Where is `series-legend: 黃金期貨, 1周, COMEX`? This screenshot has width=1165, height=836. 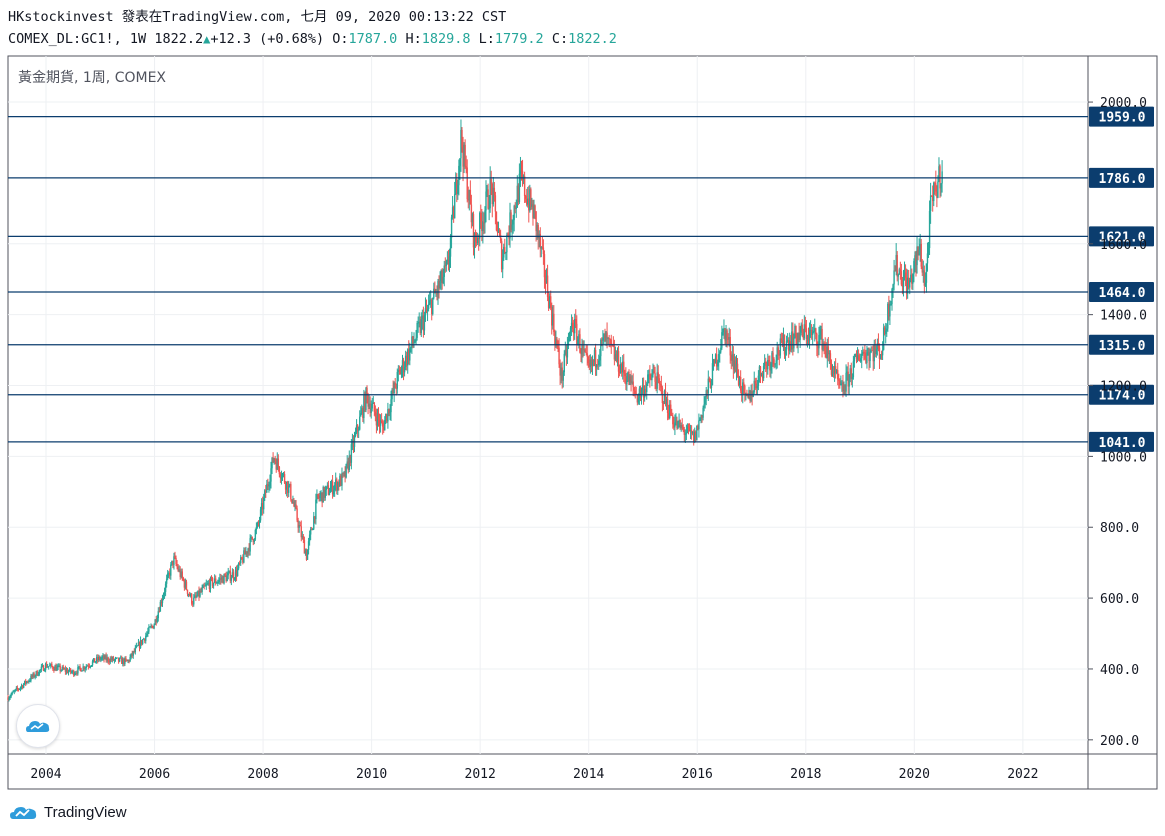
series-legend: 黃金期貨, 1周, COMEX is located at coordinates (92, 77).